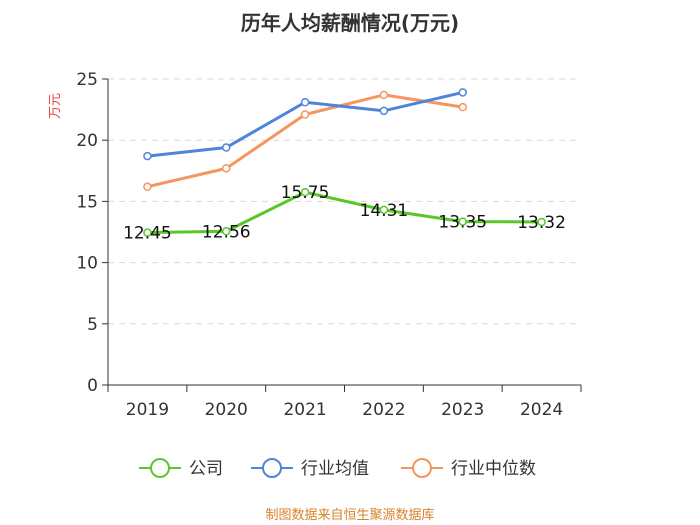 The image size is (700, 525). I want to click on data-label-2024: 13.32, so click(541, 223).